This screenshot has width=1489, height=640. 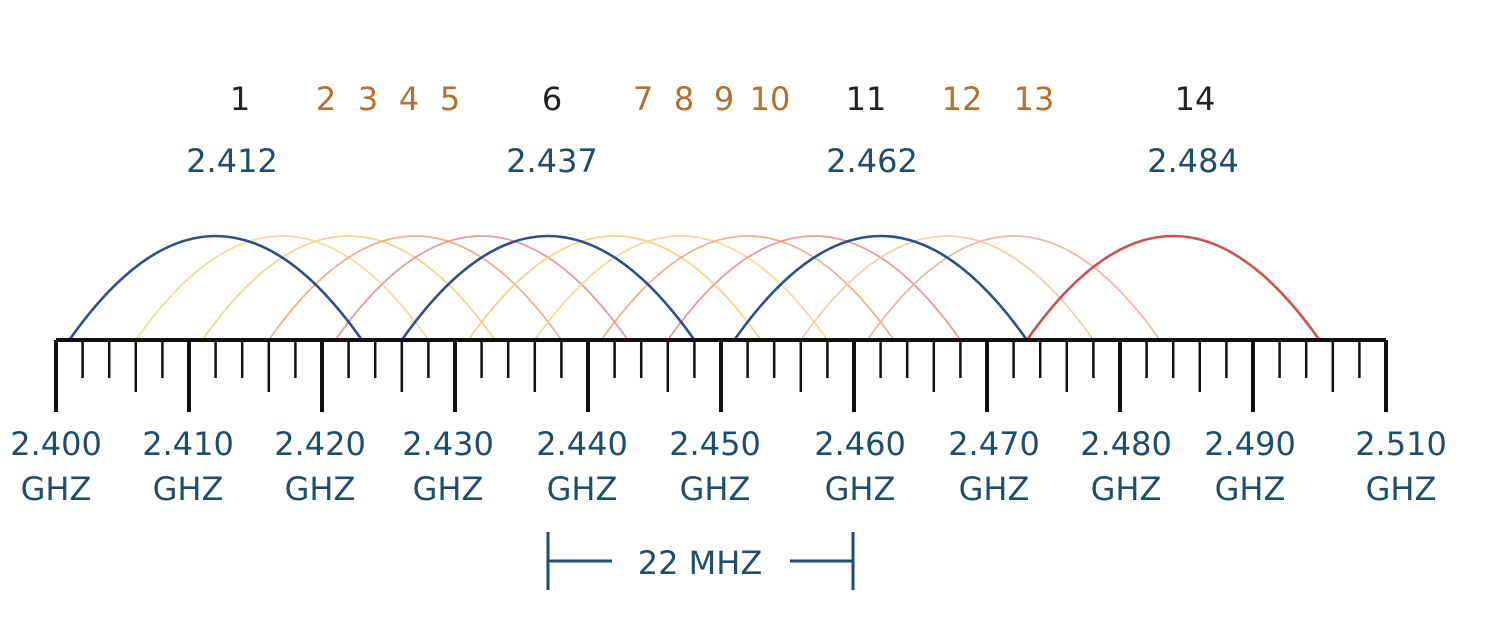 I want to click on axis-label-value: 2.470, so click(x=994, y=444).